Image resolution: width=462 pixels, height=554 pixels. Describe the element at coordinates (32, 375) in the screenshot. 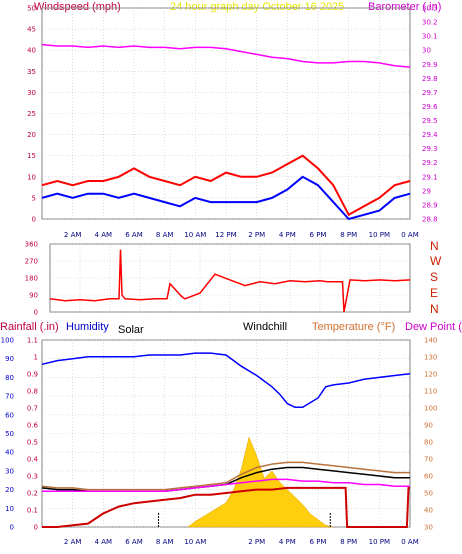

I see `rainfall-tick-label: 0.9` at that location.